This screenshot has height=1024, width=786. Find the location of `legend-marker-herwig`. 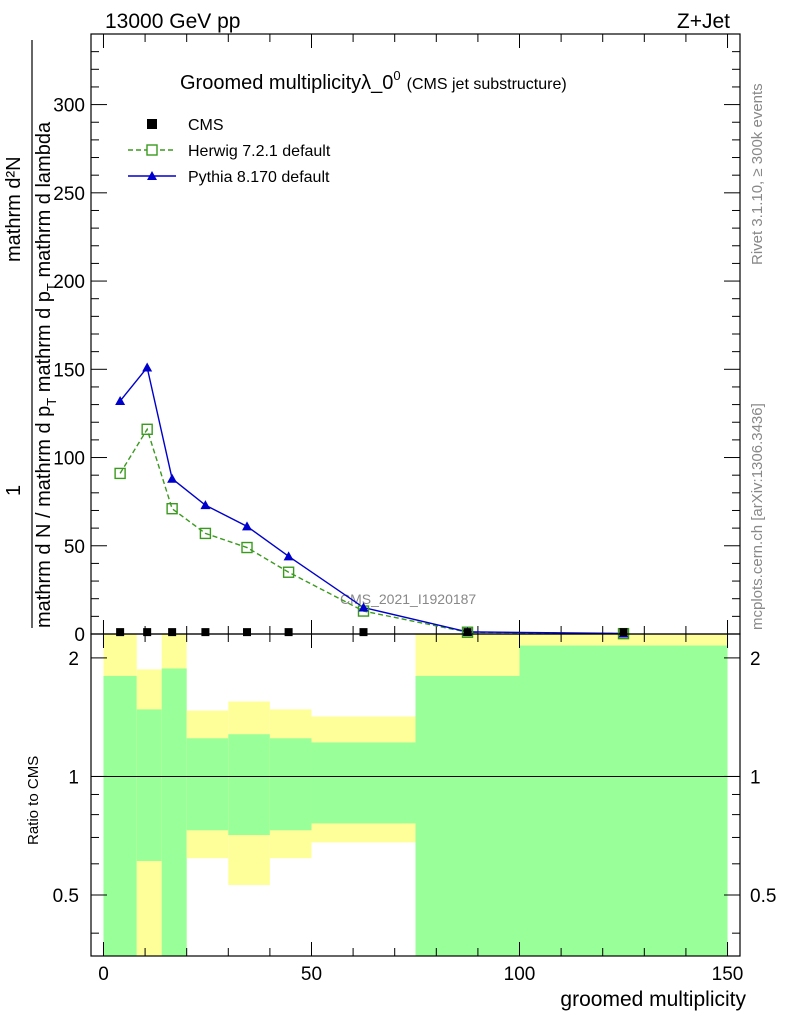

legend-marker-herwig is located at coordinates (152, 150).